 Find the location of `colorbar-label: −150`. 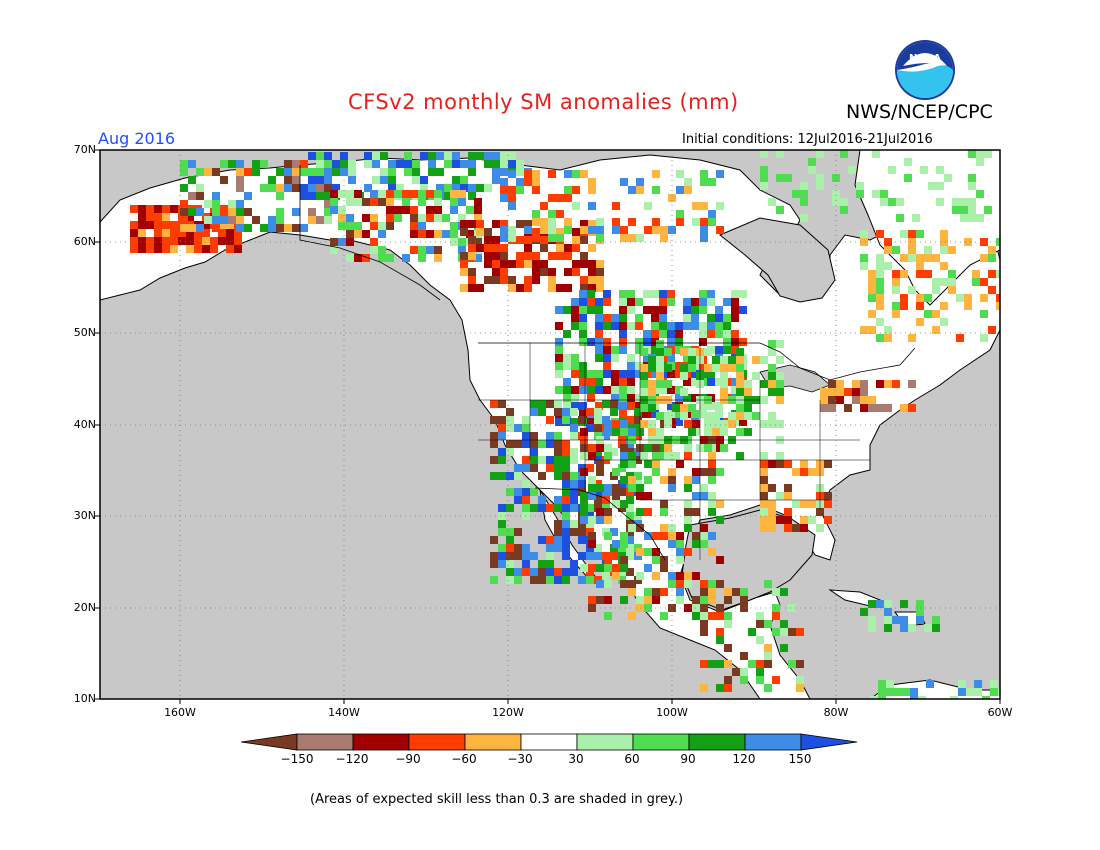

colorbar-label: −150 is located at coordinates (297, 759).